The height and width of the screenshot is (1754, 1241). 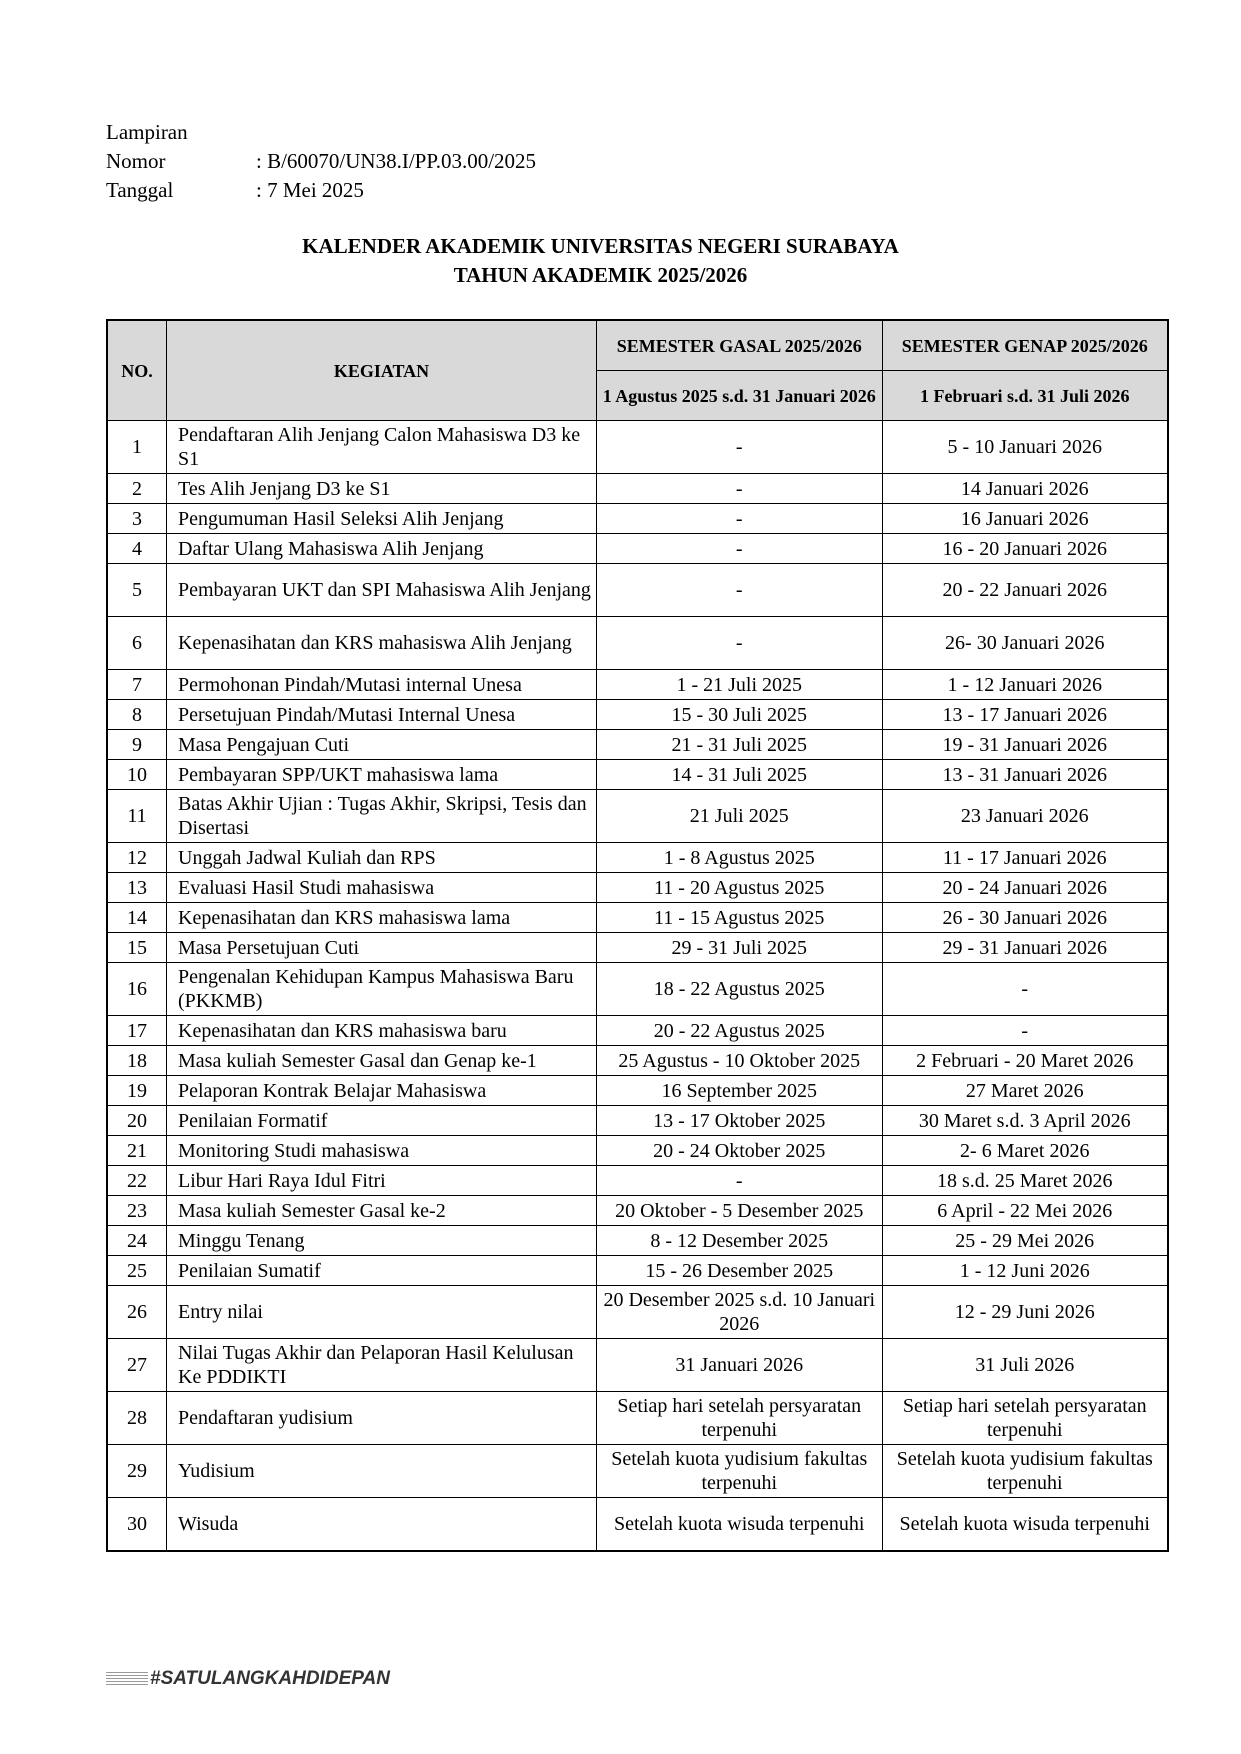 I want to click on row-activity: Masa kuliah Semester Gasal ke-2, so click(x=381, y=1210).